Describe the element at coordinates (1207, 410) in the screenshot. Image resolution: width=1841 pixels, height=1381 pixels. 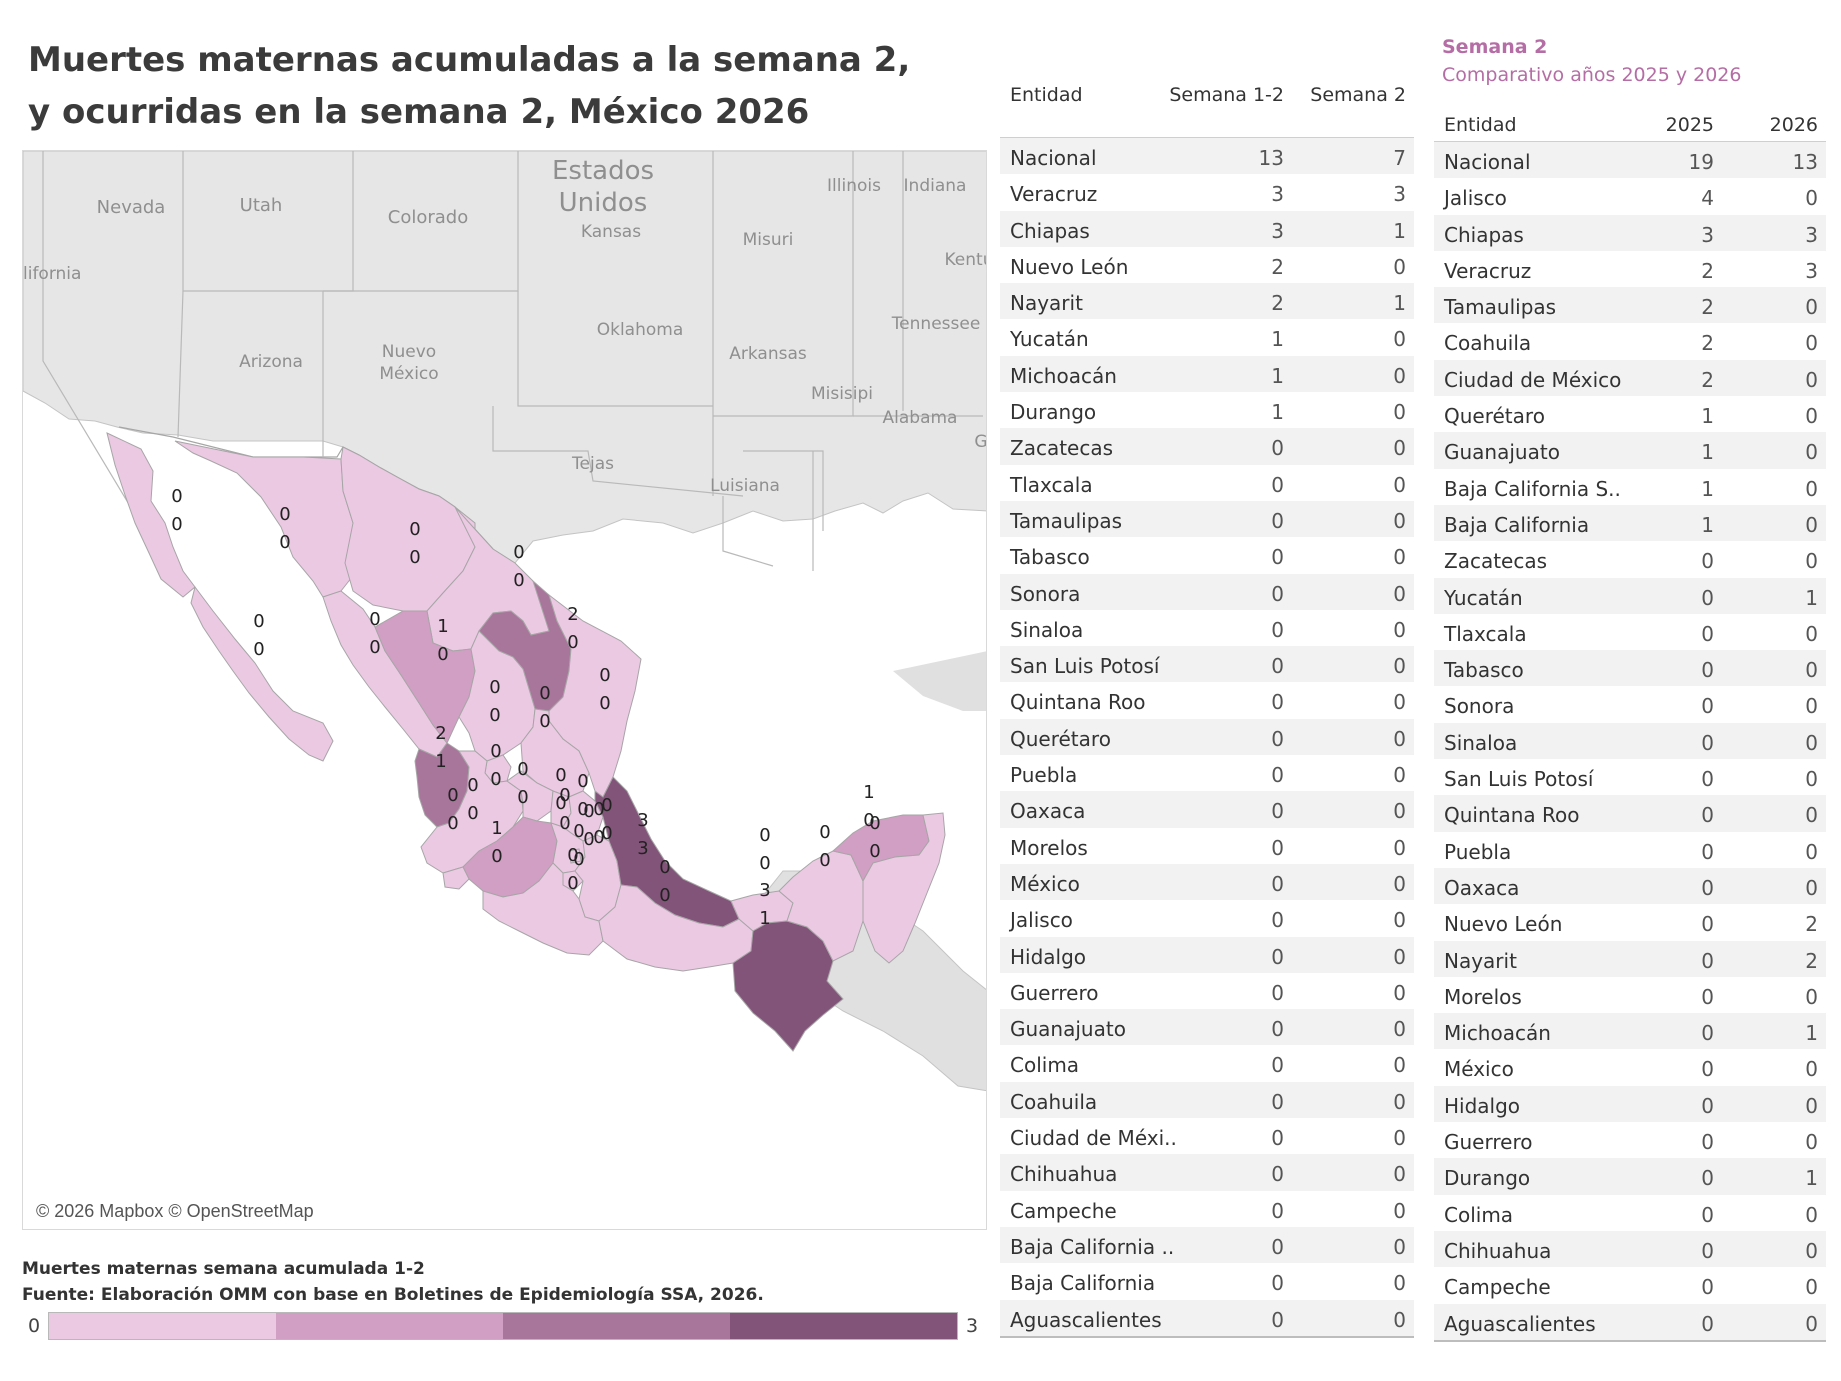
I see `table-row: Durango 1 0` at that location.